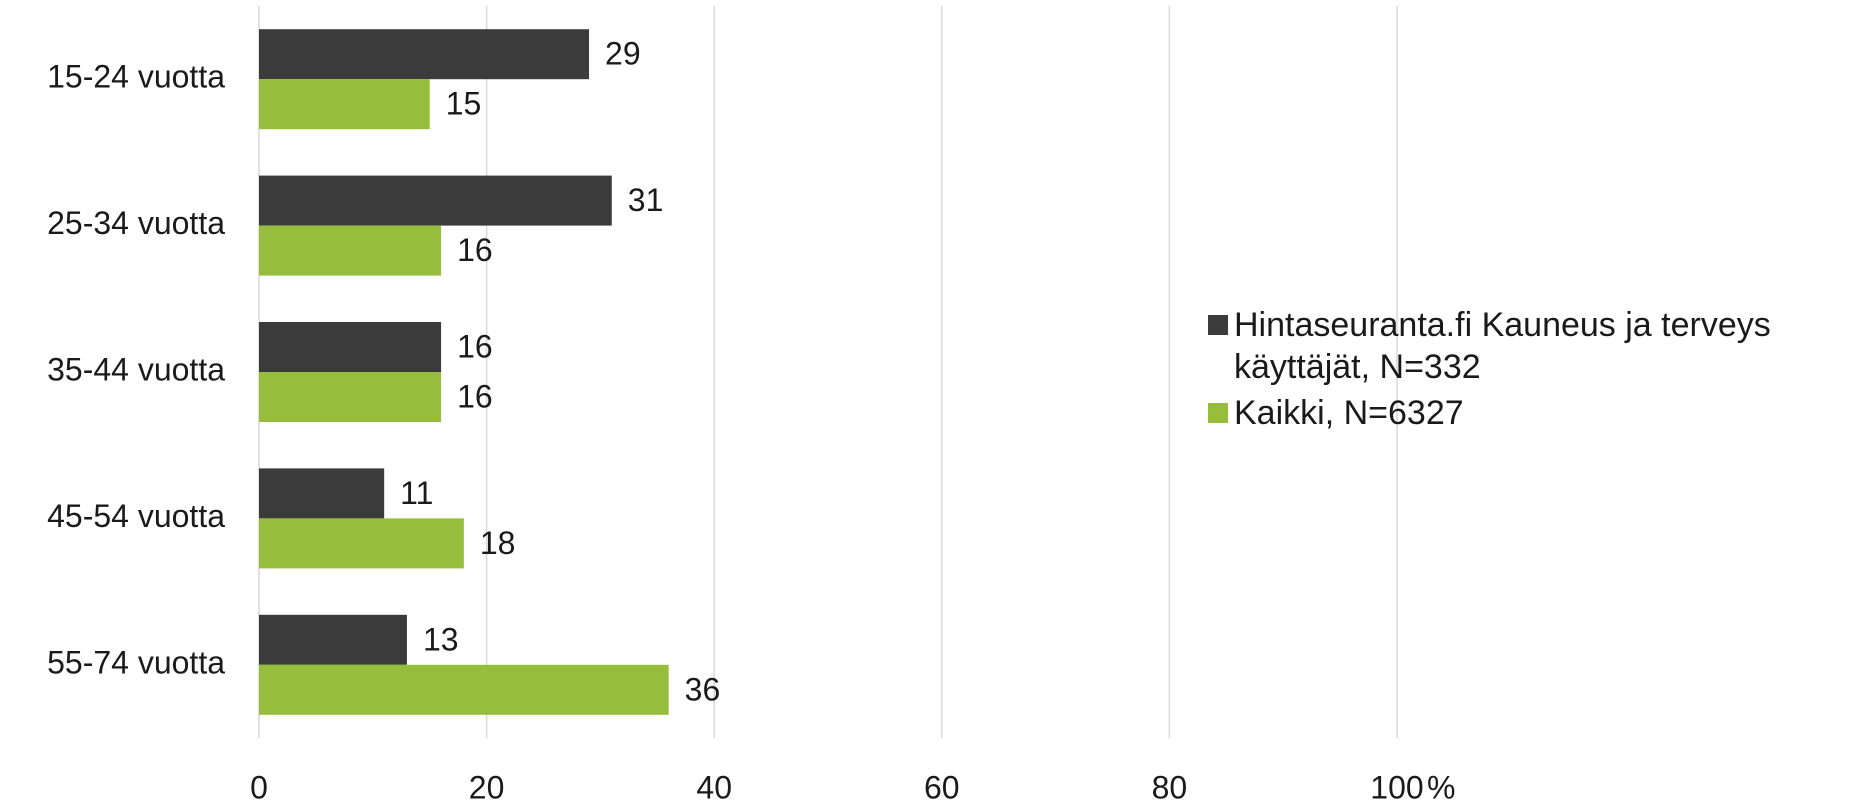 This screenshot has width=1851, height=812. Describe the element at coordinates (136, 516) in the screenshot. I see `y-tick-label: 45-54 vuotta` at that location.